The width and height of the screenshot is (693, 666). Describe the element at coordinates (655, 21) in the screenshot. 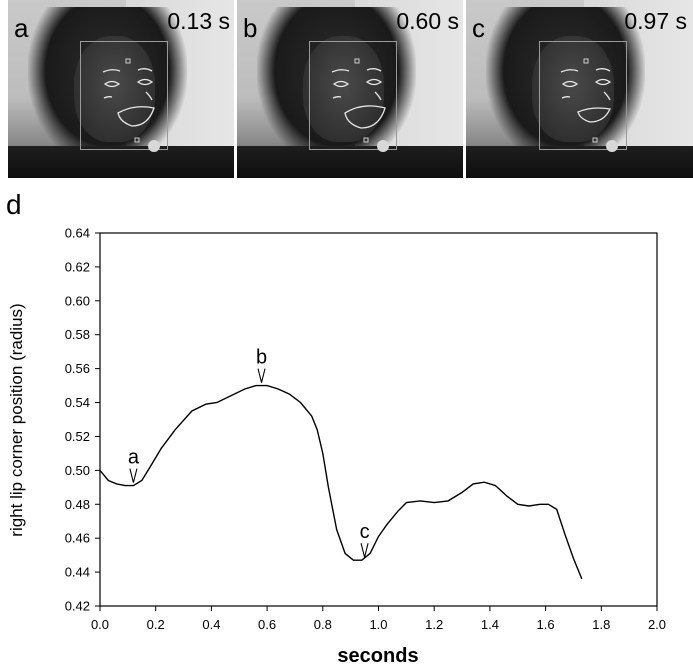

I see `frame-time: 0.97 s` at that location.